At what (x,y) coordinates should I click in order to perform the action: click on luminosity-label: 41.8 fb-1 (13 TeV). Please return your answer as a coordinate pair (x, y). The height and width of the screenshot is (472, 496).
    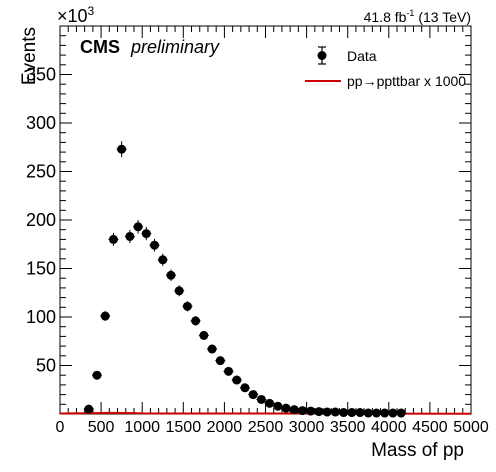
    Looking at the image, I should click on (417, 16).